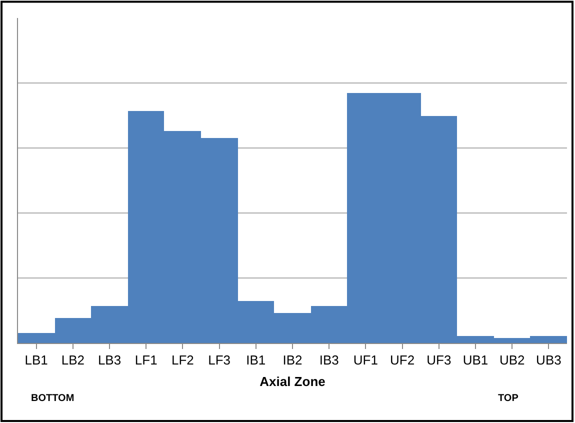 The height and width of the screenshot is (423, 575). I want to click on text: BOTTOM, so click(52, 398).